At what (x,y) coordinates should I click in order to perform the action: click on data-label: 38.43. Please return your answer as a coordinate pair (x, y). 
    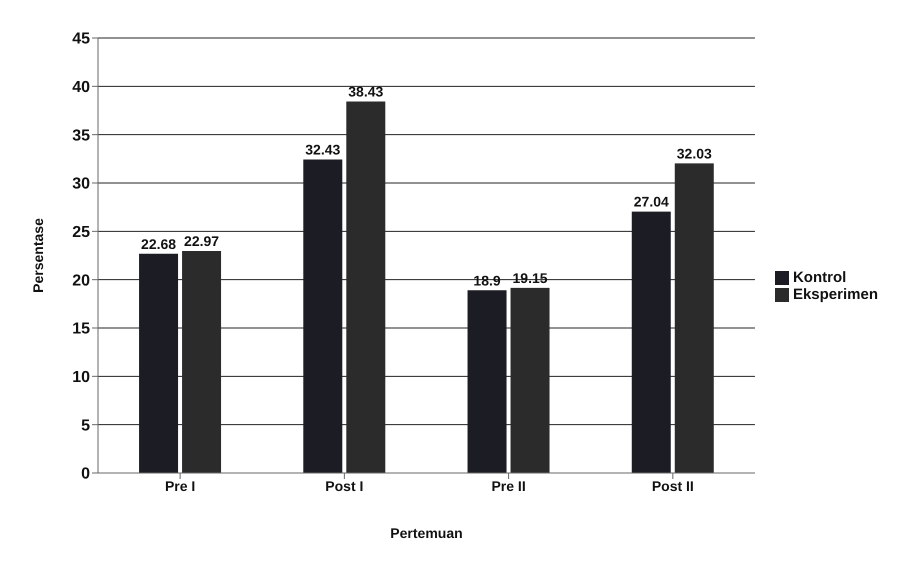
    Looking at the image, I should click on (366, 92).